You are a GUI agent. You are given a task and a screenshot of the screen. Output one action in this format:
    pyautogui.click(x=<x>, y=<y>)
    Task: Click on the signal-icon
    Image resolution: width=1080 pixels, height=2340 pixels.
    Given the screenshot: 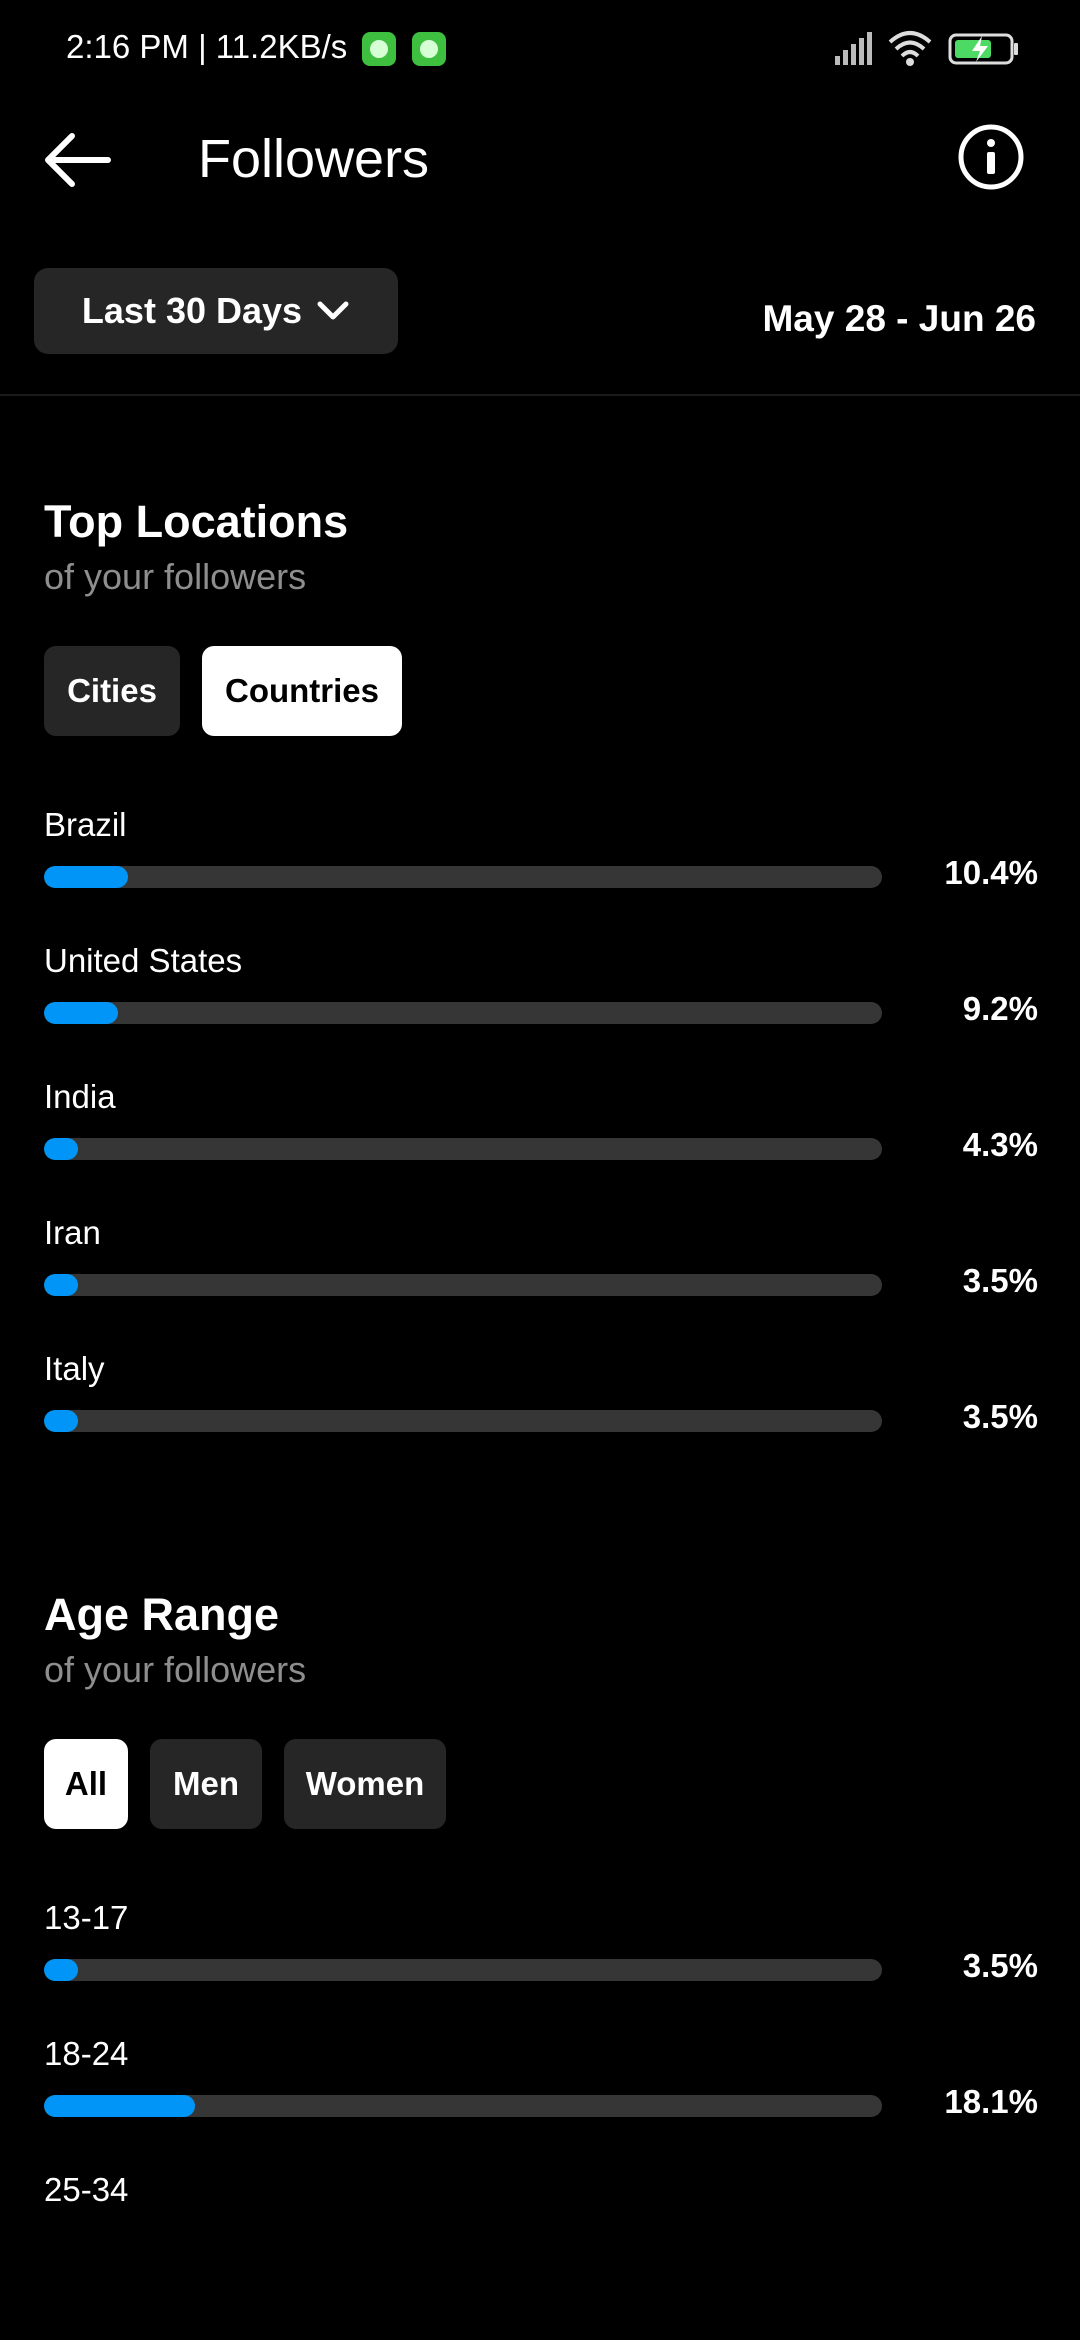 What is the action you would take?
    pyautogui.click(x=853, y=48)
    